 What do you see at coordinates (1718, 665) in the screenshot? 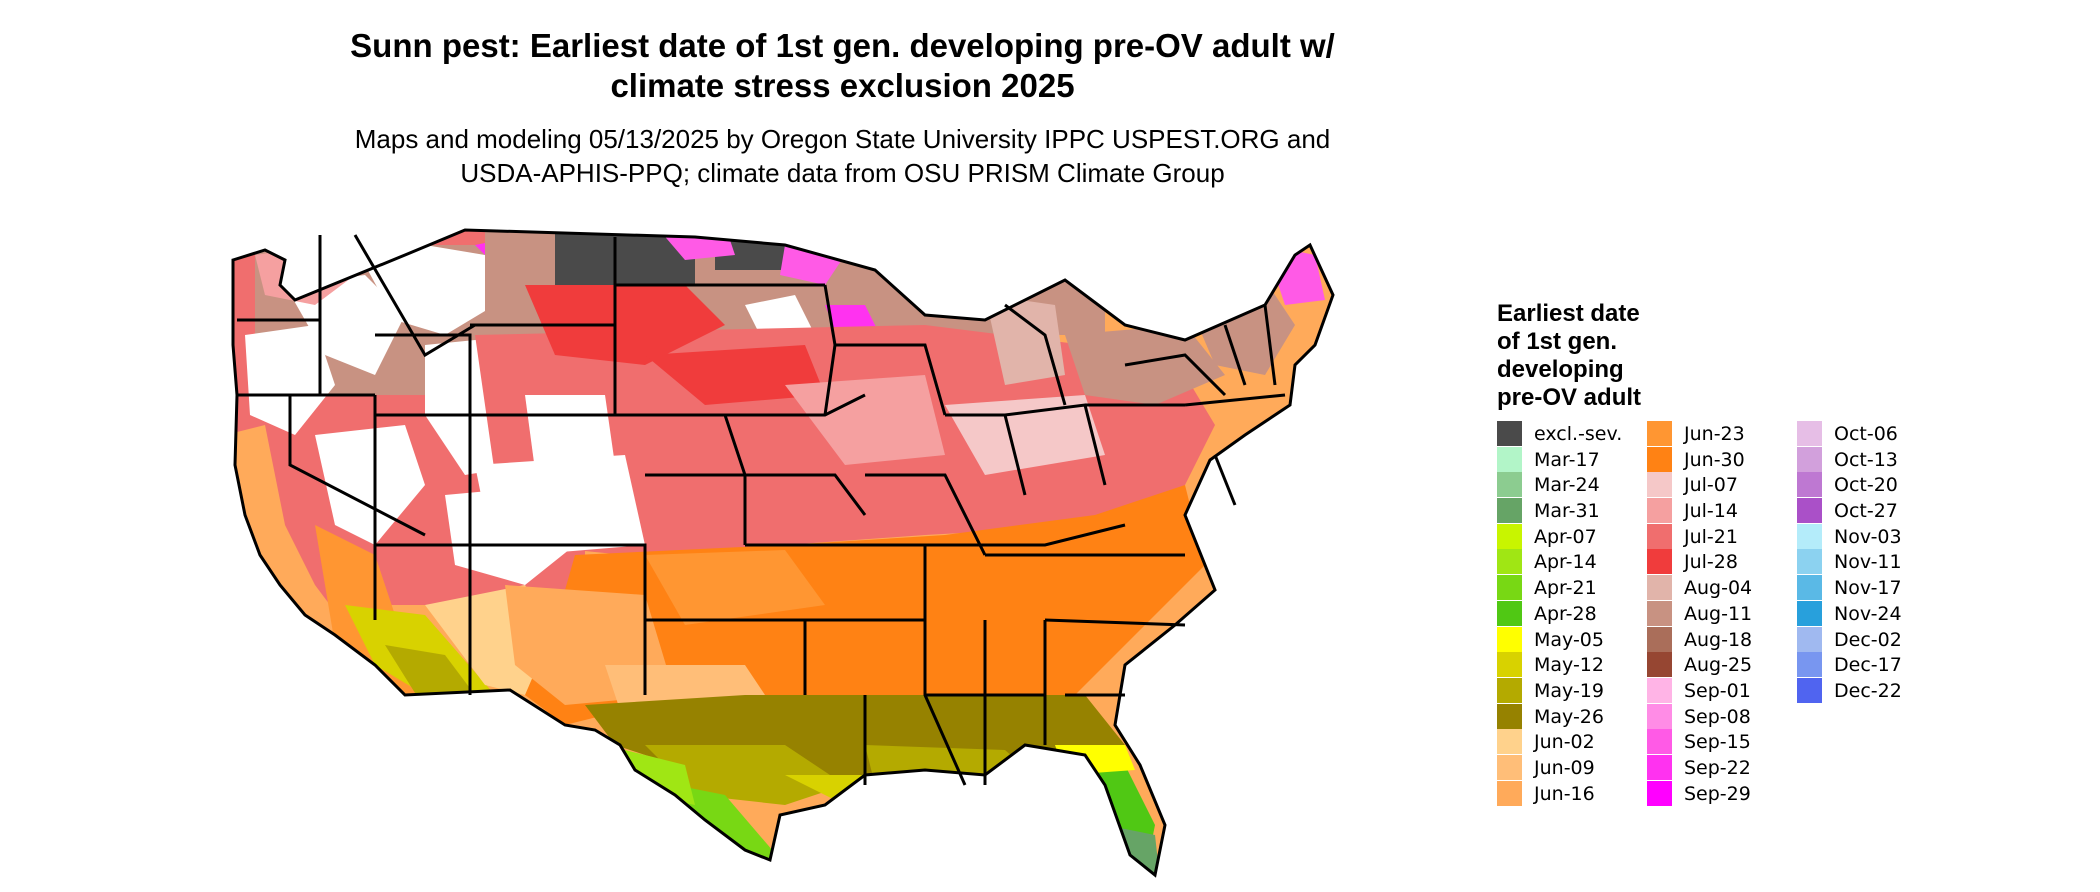
I see `legend-label: Aug-25` at bounding box center [1718, 665].